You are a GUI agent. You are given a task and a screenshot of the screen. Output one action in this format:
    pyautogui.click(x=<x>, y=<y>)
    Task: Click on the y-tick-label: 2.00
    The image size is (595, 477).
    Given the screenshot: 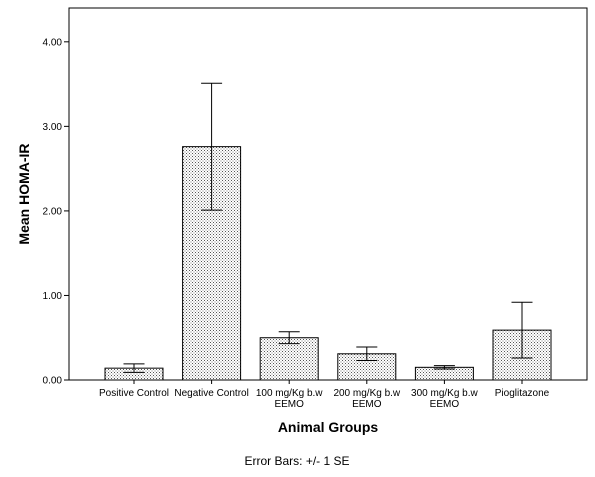 What is the action you would take?
    pyautogui.click(x=53, y=211)
    